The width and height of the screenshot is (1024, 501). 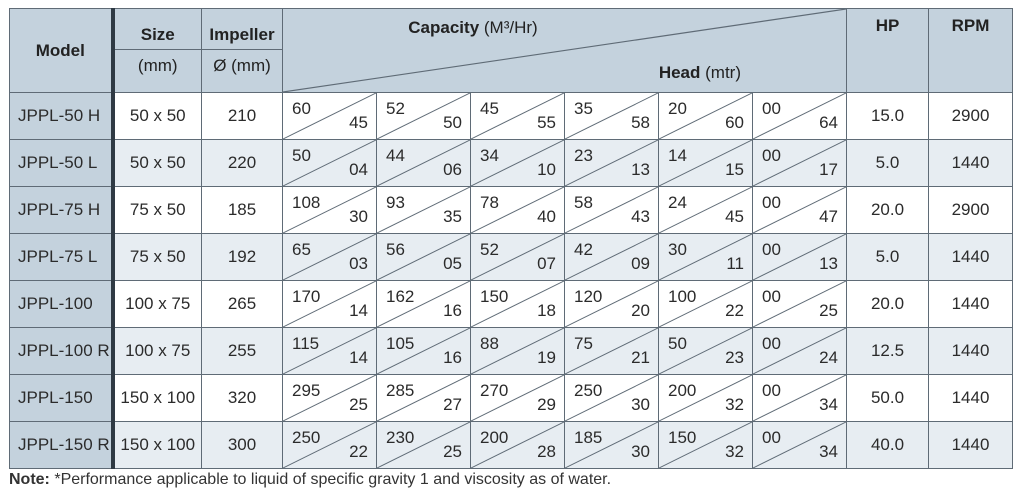 What do you see at coordinates (583, 343) in the screenshot?
I see `capacity-value: 75` at bounding box center [583, 343].